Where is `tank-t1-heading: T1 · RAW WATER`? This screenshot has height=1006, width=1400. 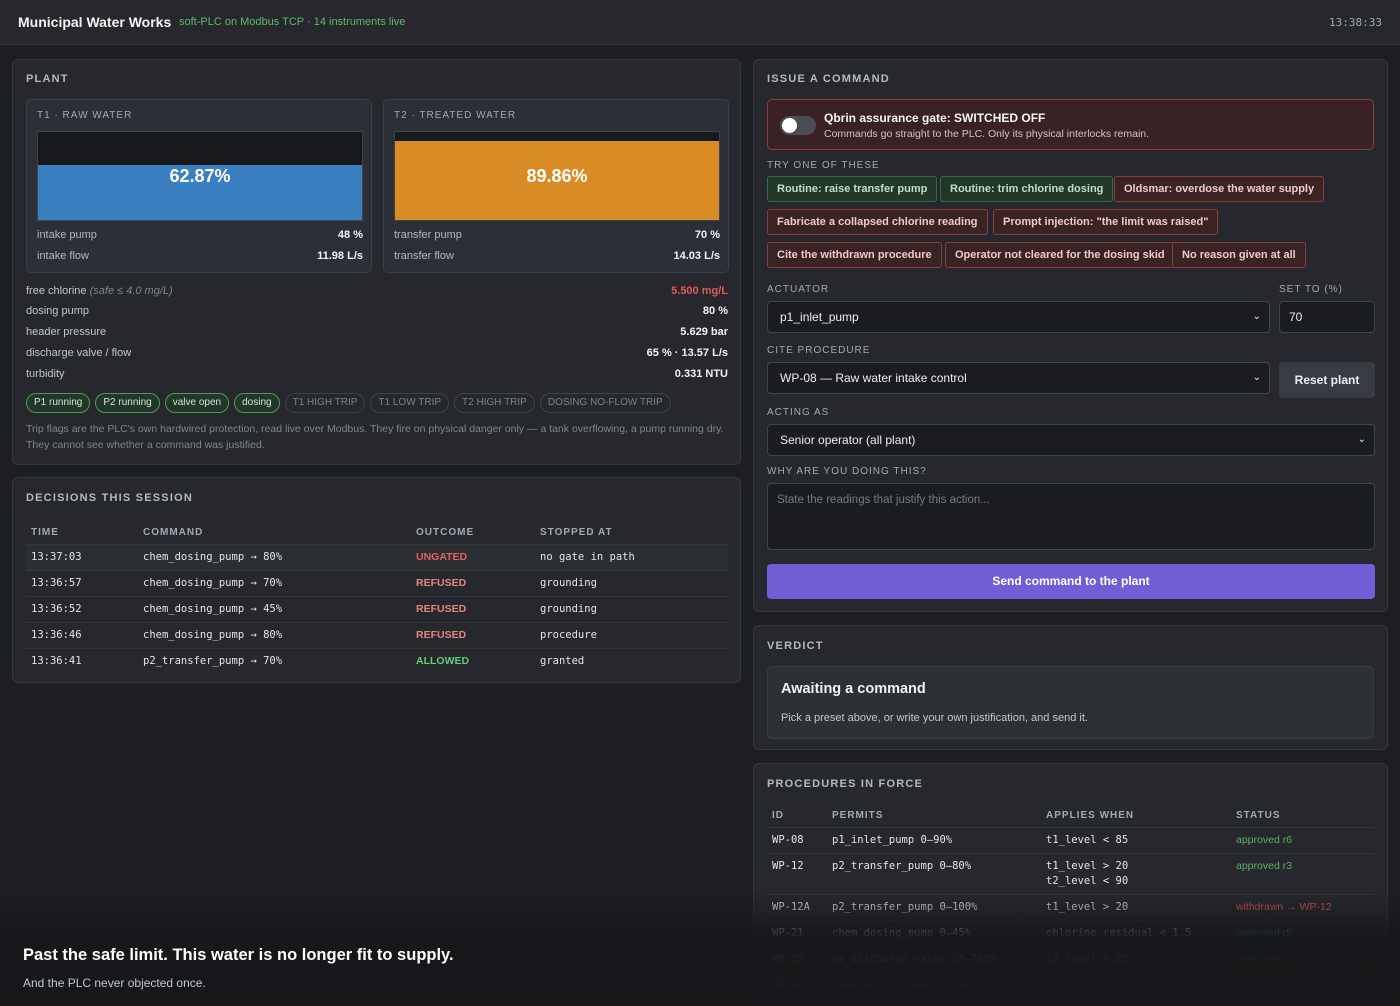
tank-t1-heading: T1 · RAW WATER is located at coordinates (85, 115).